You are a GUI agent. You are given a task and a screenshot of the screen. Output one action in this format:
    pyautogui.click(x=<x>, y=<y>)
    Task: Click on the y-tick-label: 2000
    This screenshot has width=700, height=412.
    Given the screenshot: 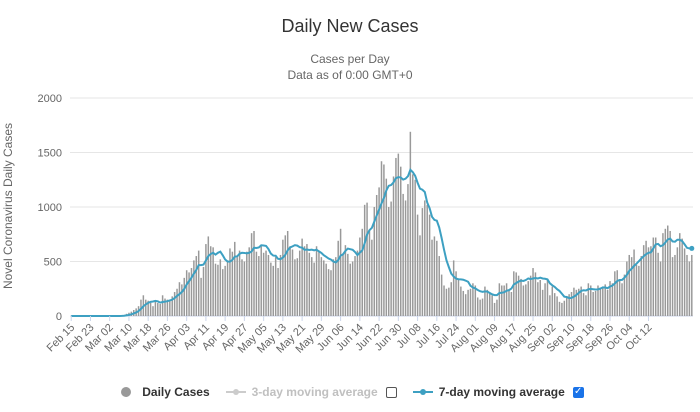 What is the action you would take?
    pyautogui.click(x=50, y=99)
    